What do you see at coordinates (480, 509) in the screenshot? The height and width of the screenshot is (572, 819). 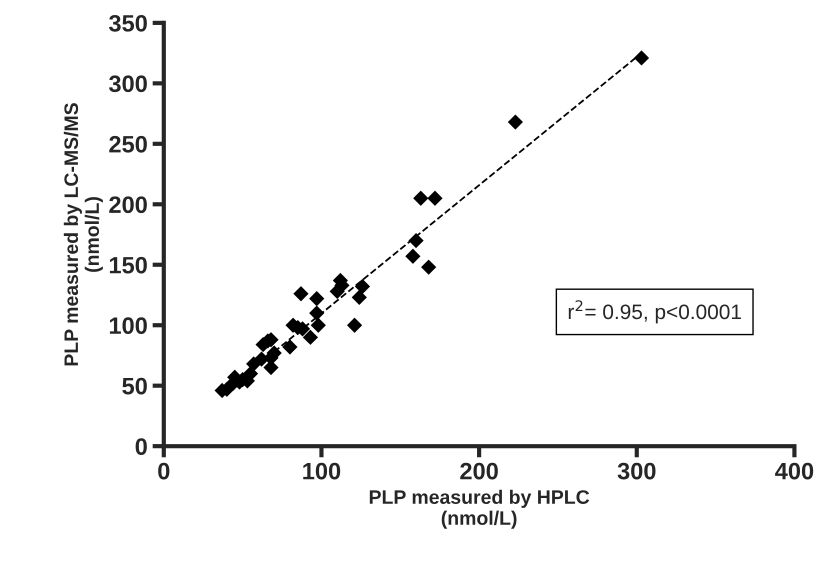 I see `x-axis-title: PLP measured by HPLC (nmol/L)` at bounding box center [480, 509].